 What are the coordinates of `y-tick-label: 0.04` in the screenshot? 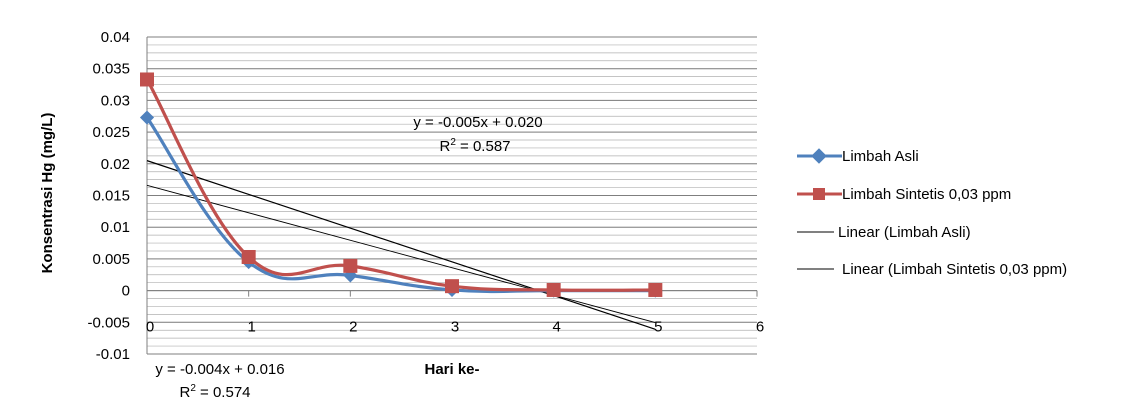 It's located at (115, 37).